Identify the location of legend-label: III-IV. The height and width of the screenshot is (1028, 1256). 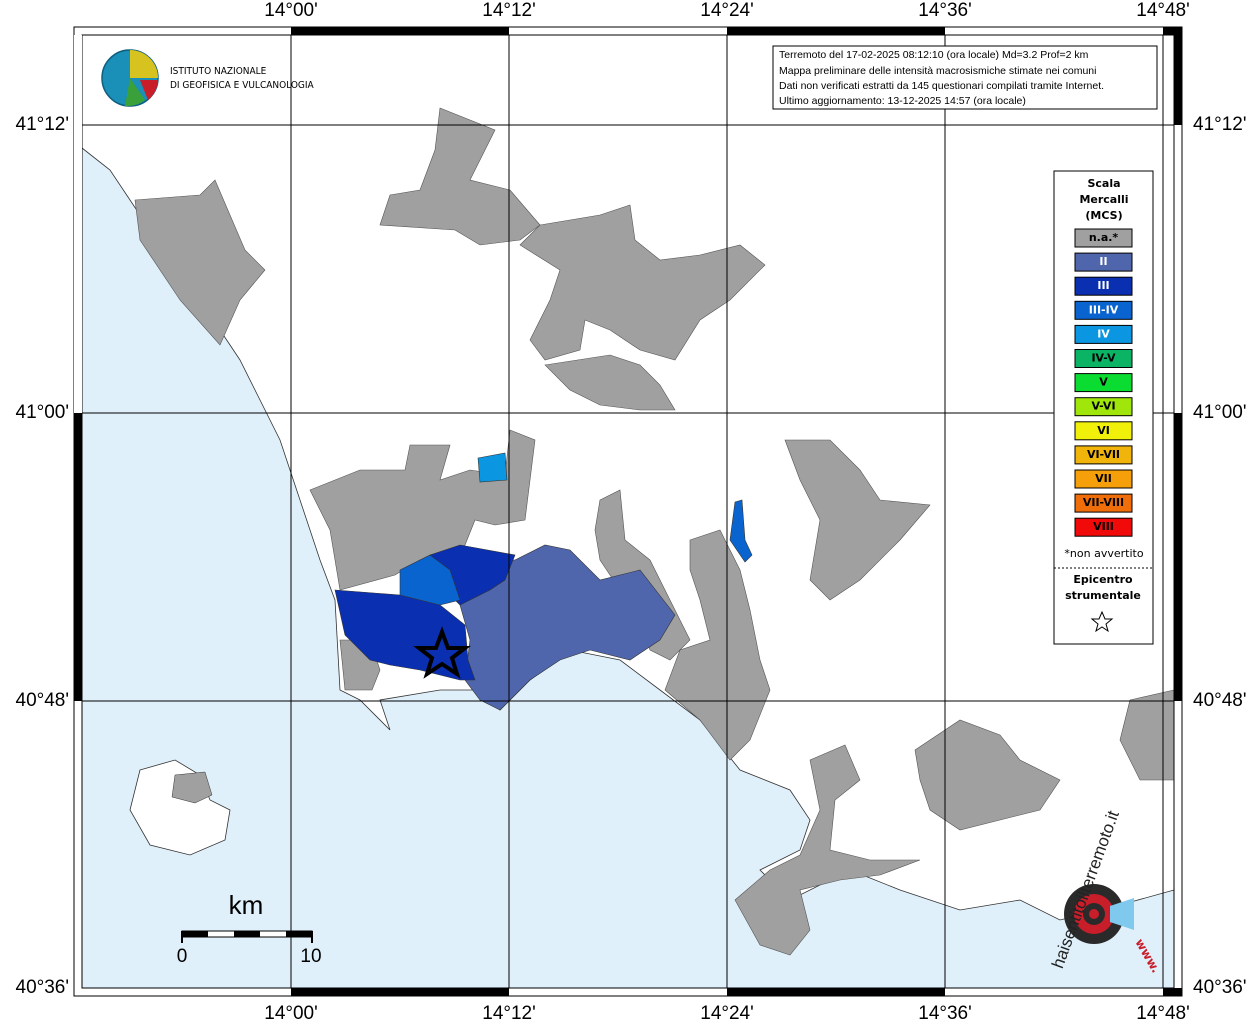
(1104, 309).